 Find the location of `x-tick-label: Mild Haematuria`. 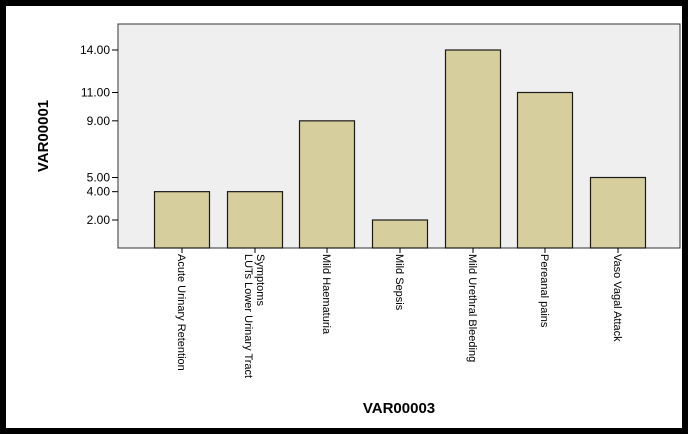

x-tick-label: Mild Haematuria is located at coordinates (326, 294).